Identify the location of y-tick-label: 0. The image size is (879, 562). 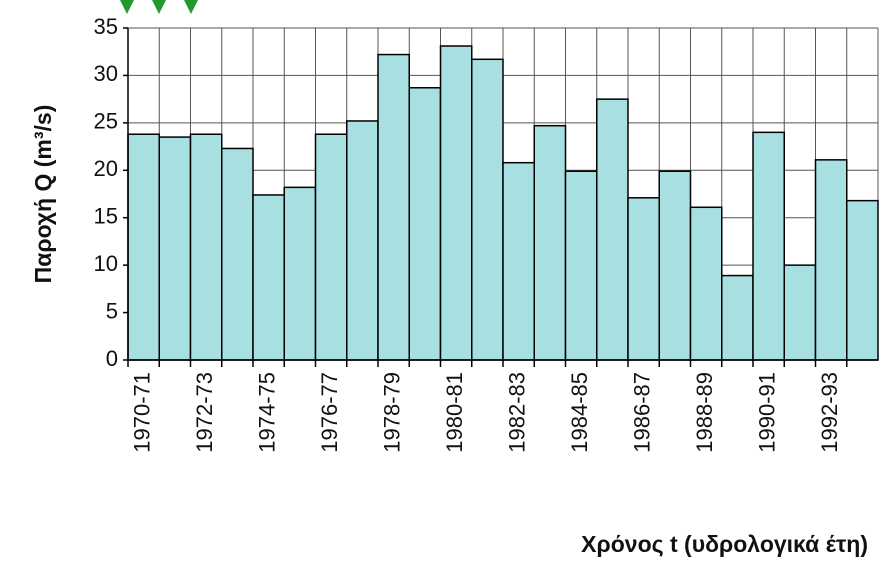
(112, 358).